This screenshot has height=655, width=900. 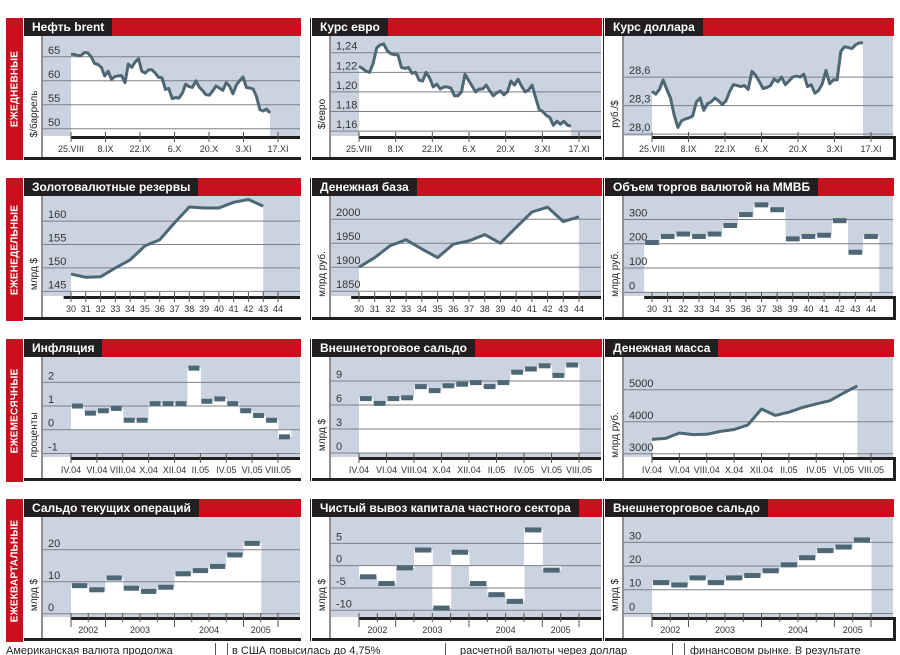 I want to click on x-tick-label: 20.X, so click(x=505, y=149).